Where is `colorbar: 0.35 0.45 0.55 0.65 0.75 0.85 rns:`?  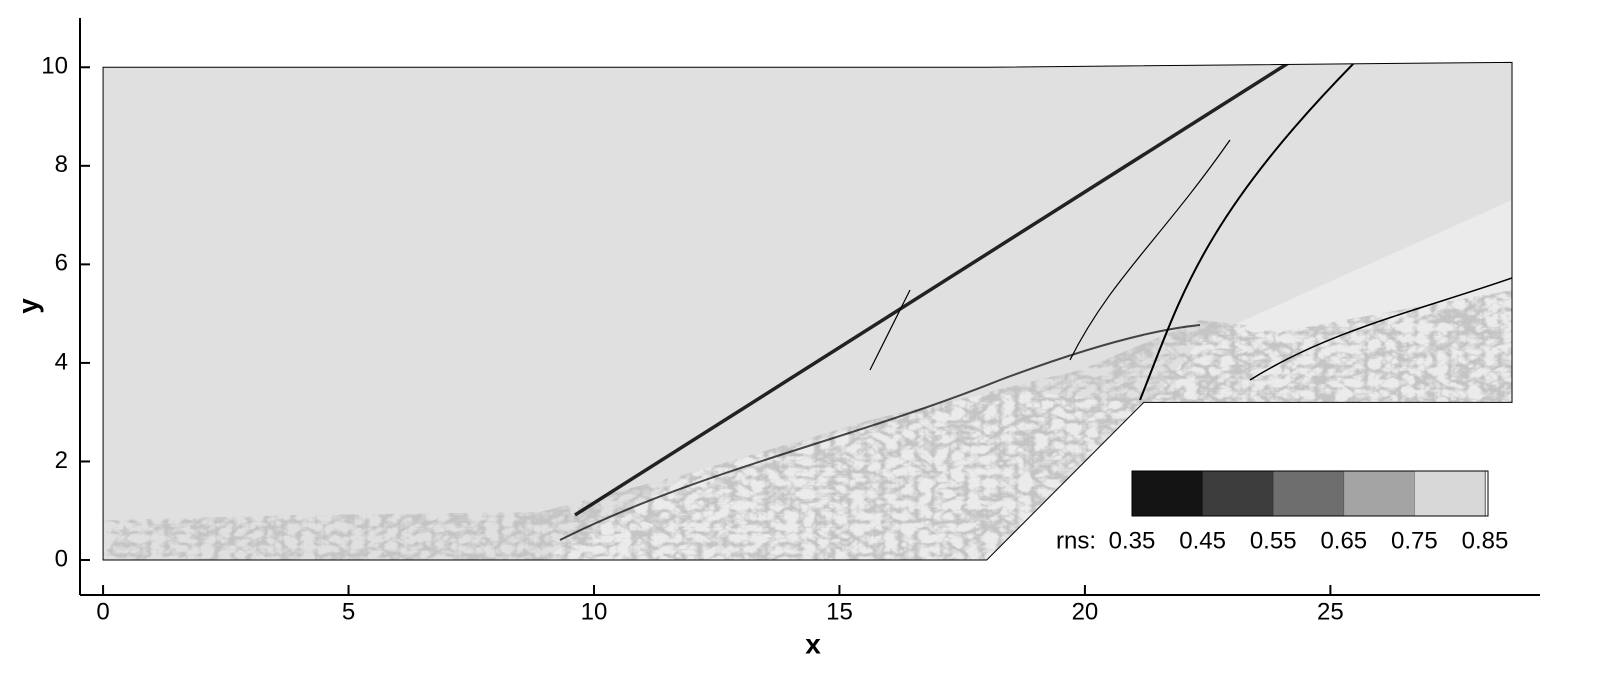
colorbar: 0.35 0.45 0.55 0.65 0.75 0.85 rns: is located at coordinates (1282, 512).